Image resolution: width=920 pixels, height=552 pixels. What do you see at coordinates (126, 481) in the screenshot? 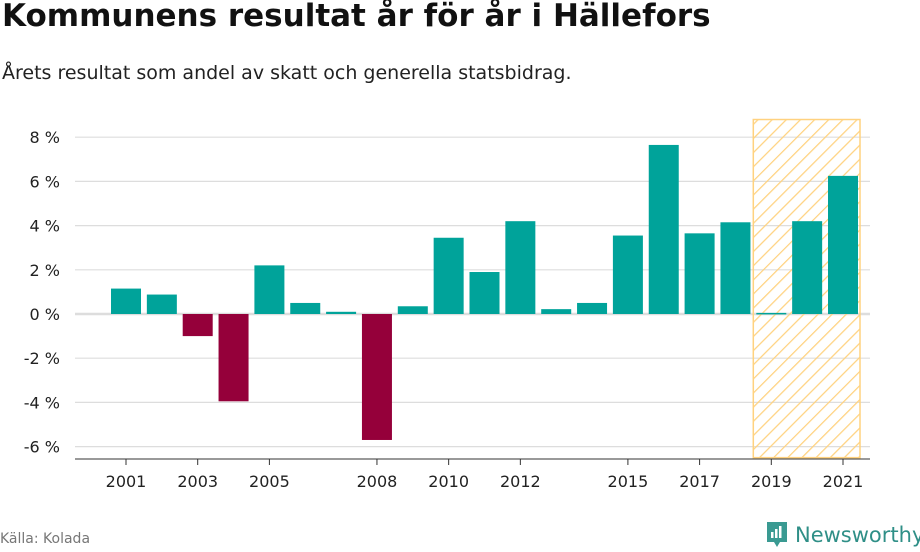
I see `x-tick-label: 2001` at bounding box center [126, 481].